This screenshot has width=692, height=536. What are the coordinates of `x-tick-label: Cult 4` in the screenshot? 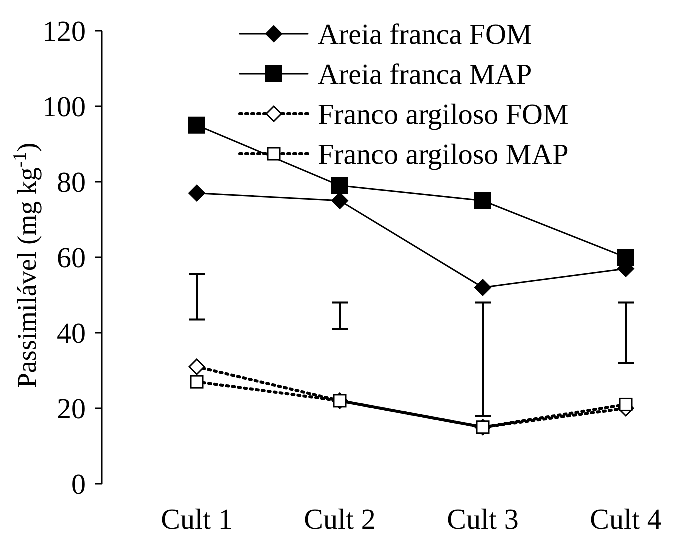 It's located at (626, 520).